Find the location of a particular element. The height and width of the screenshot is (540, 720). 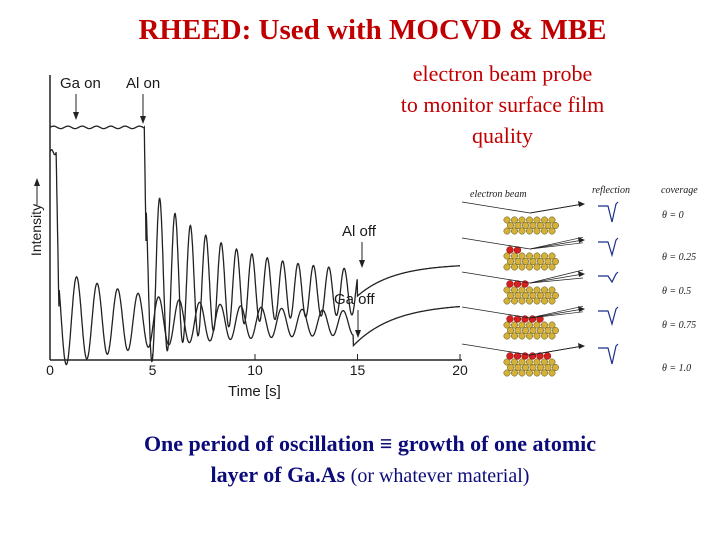

annotation-al-on: Al on is located at coordinates (143, 83).